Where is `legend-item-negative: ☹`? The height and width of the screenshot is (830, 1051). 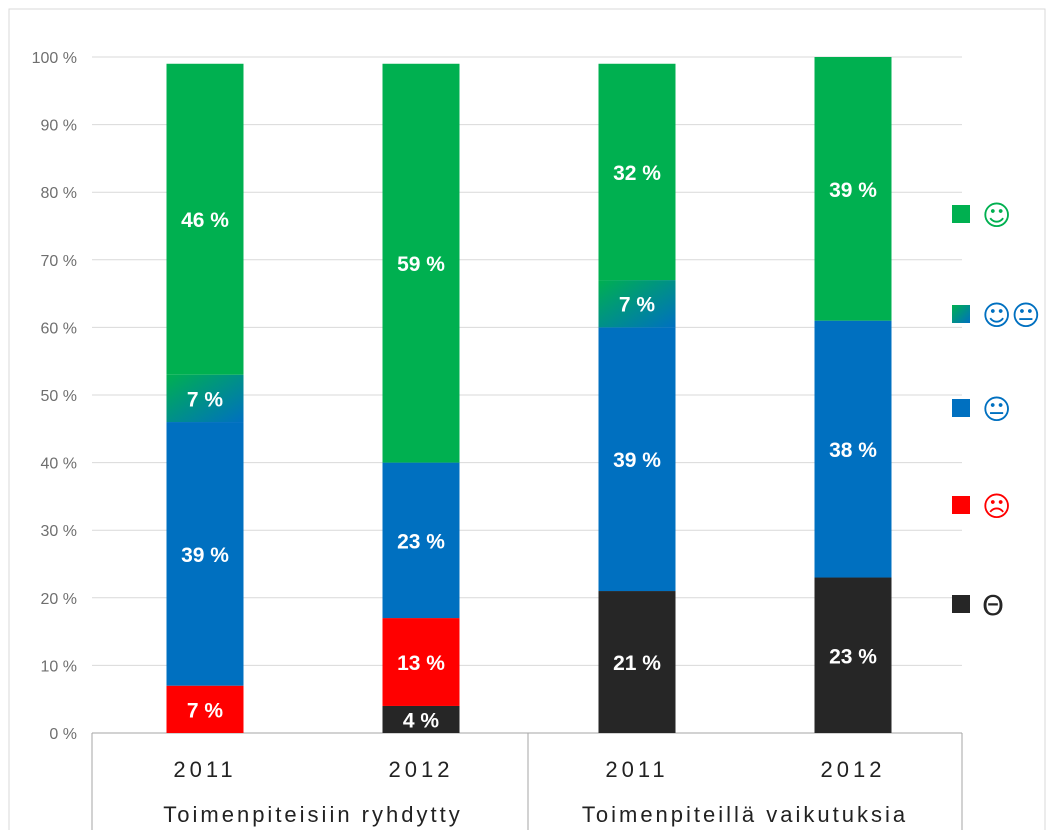 legend-item-negative: ☹ is located at coordinates (981, 506).